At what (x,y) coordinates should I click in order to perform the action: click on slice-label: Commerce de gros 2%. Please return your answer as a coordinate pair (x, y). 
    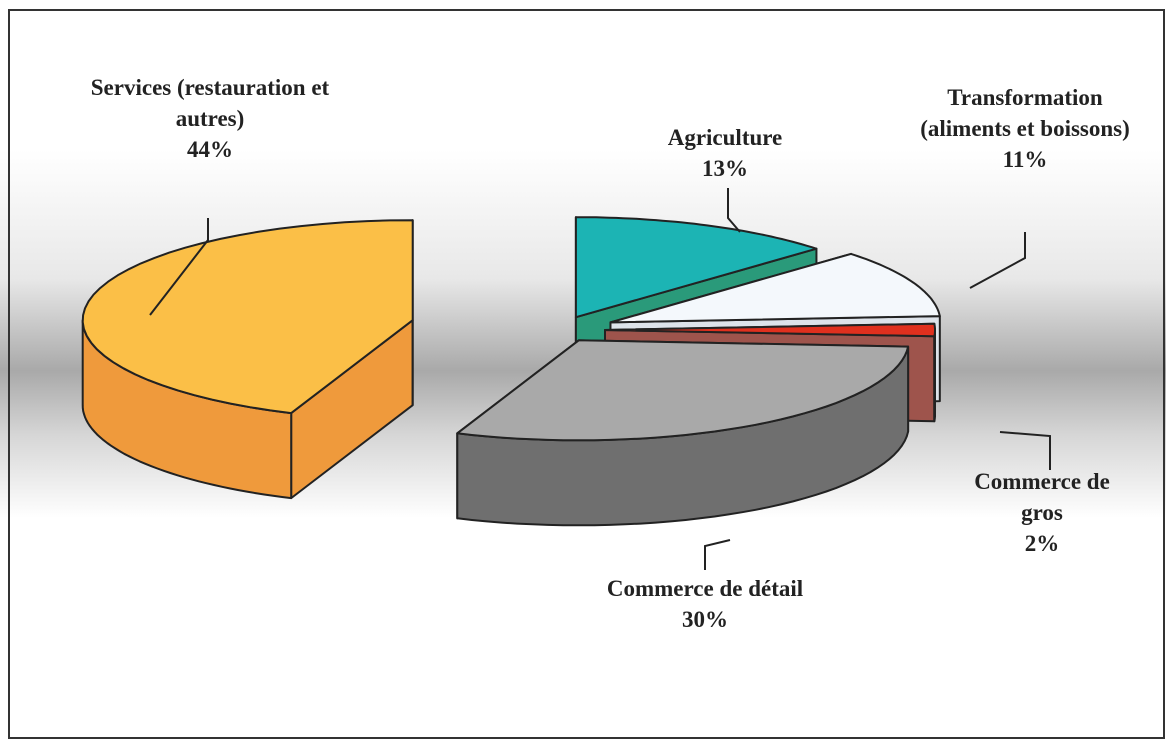
    Looking at the image, I should click on (1042, 512).